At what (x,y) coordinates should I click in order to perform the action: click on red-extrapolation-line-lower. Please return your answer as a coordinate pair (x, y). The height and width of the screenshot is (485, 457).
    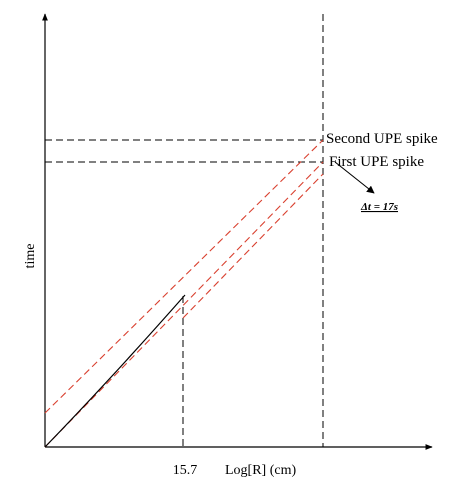
    Looking at the image, I should click on (253, 246).